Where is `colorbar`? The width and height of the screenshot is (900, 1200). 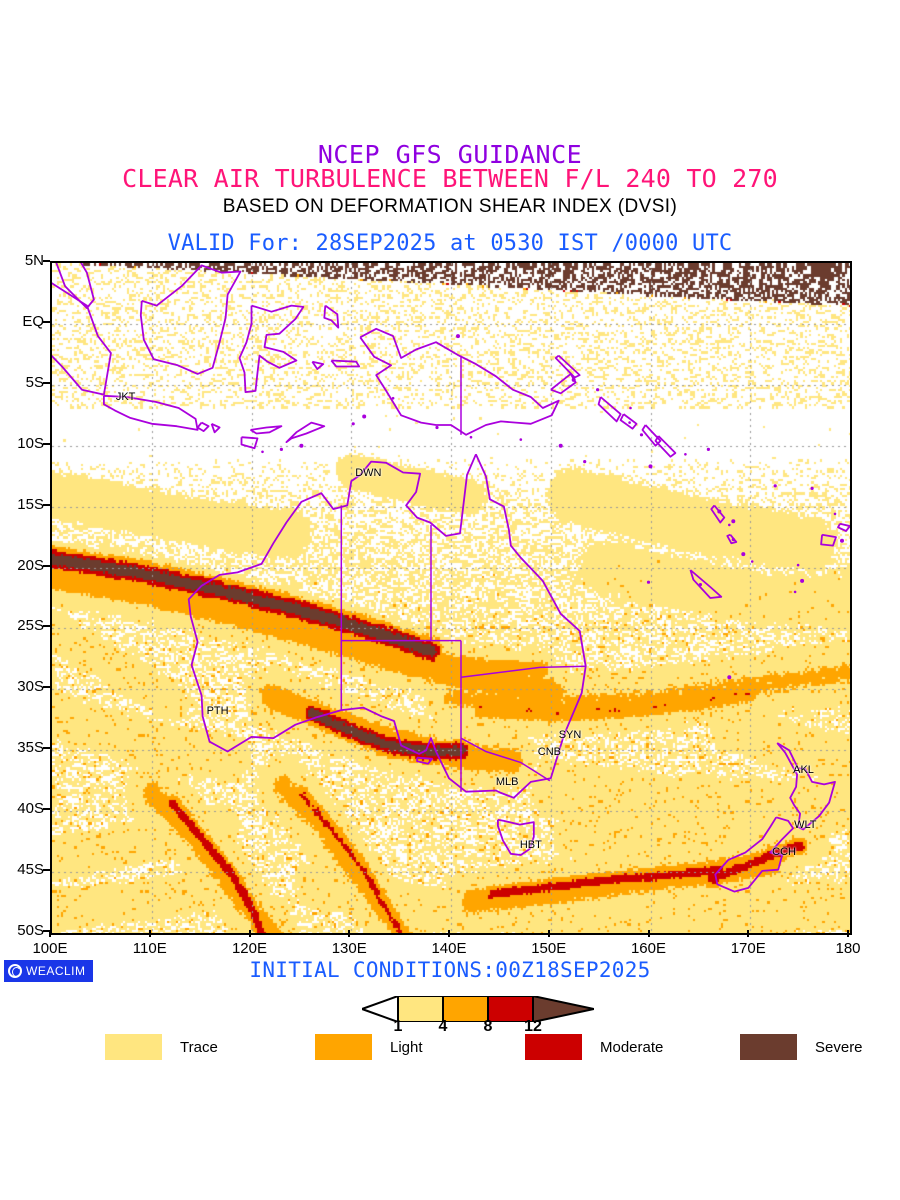 colorbar is located at coordinates (477, 1009).